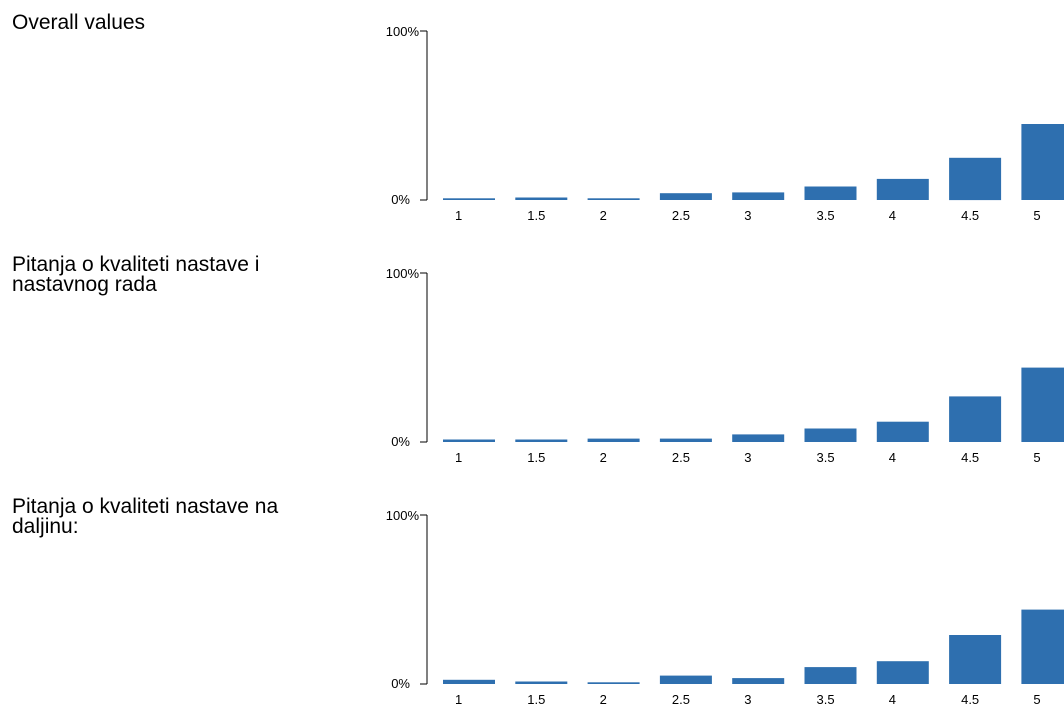  Describe the element at coordinates (145, 516) in the screenshot. I see `section-title: Pitanja o kvaliteti nastave na daljinu:` at that location.